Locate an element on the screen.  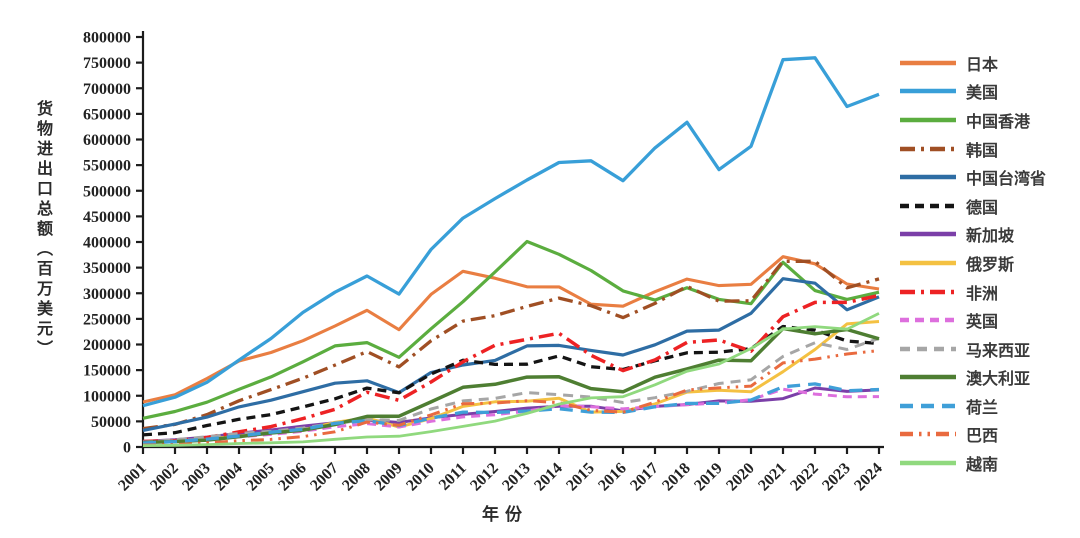
legend-swatch-singapore is located at coordinates (928, 234).